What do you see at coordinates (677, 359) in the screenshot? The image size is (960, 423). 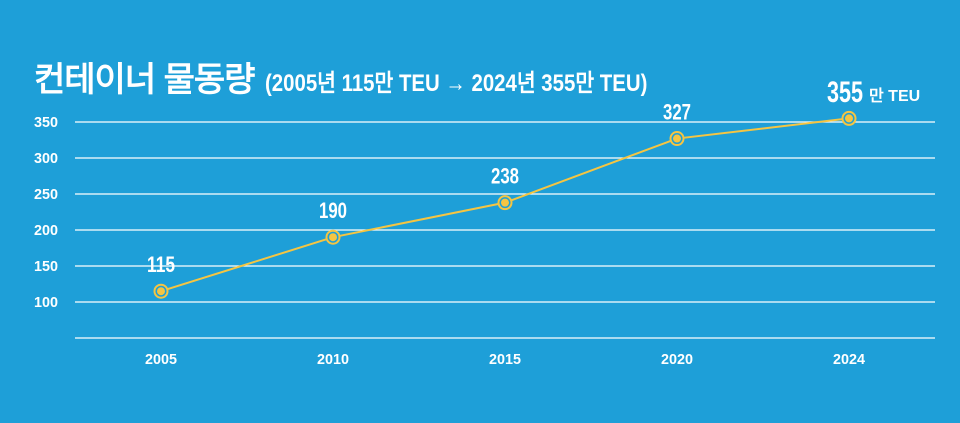 I see `x-tick-label: 2020` at bounding box center [677, 359].